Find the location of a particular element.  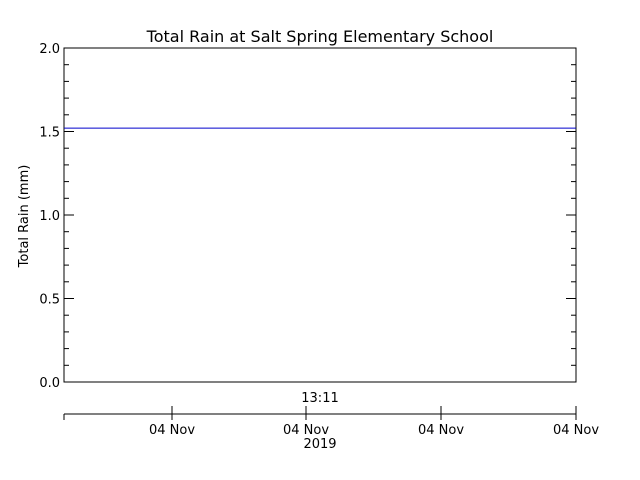

y-tick-label: 0.0 is located at coordinates (49, 383).